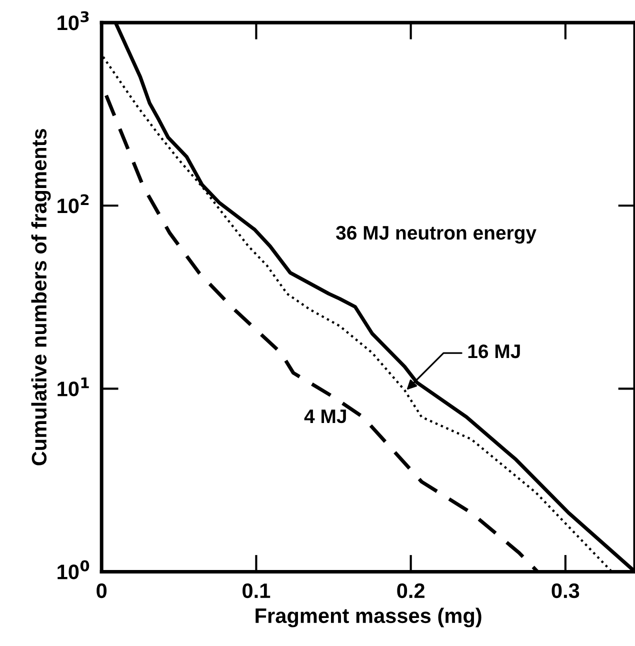  Describe the element at coordinates (41, 297) in the screenshot. I see `y-axis-title: Cumulative numbers of fragments` at that location.